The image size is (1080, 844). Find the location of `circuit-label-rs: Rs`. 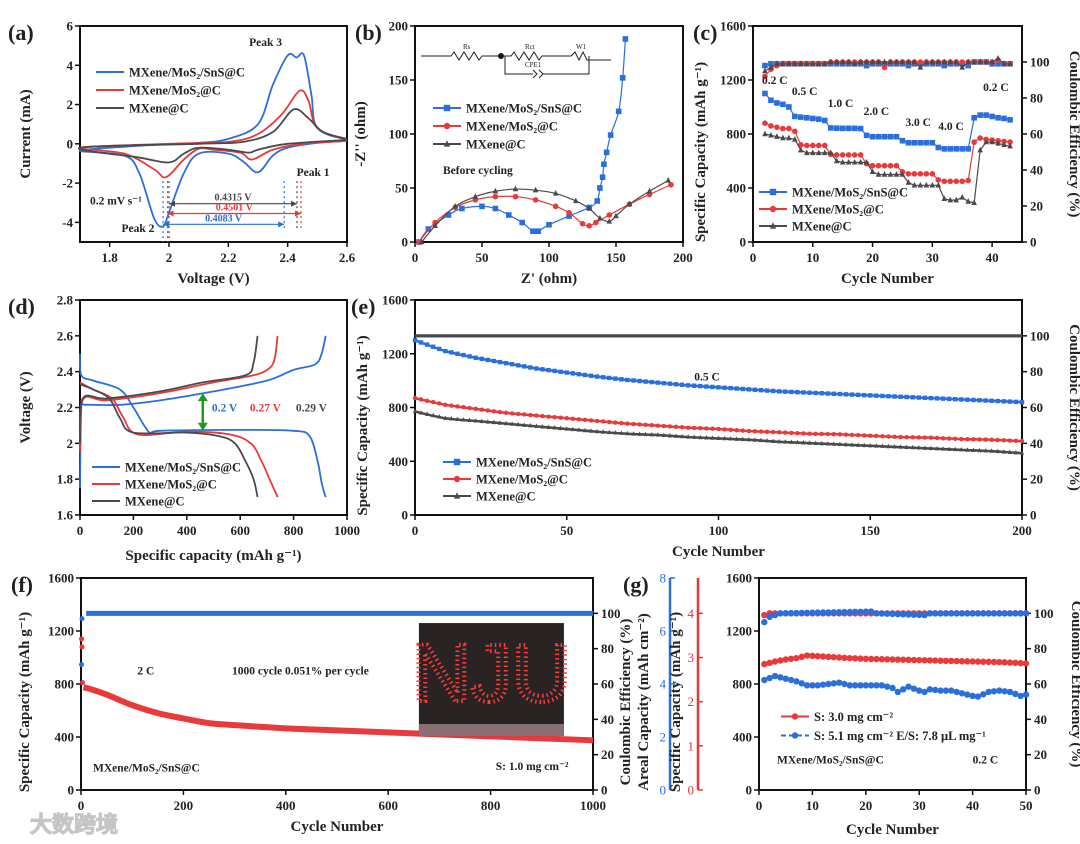

circuit-label-rs: Rs is located at coordinates (467, 47).